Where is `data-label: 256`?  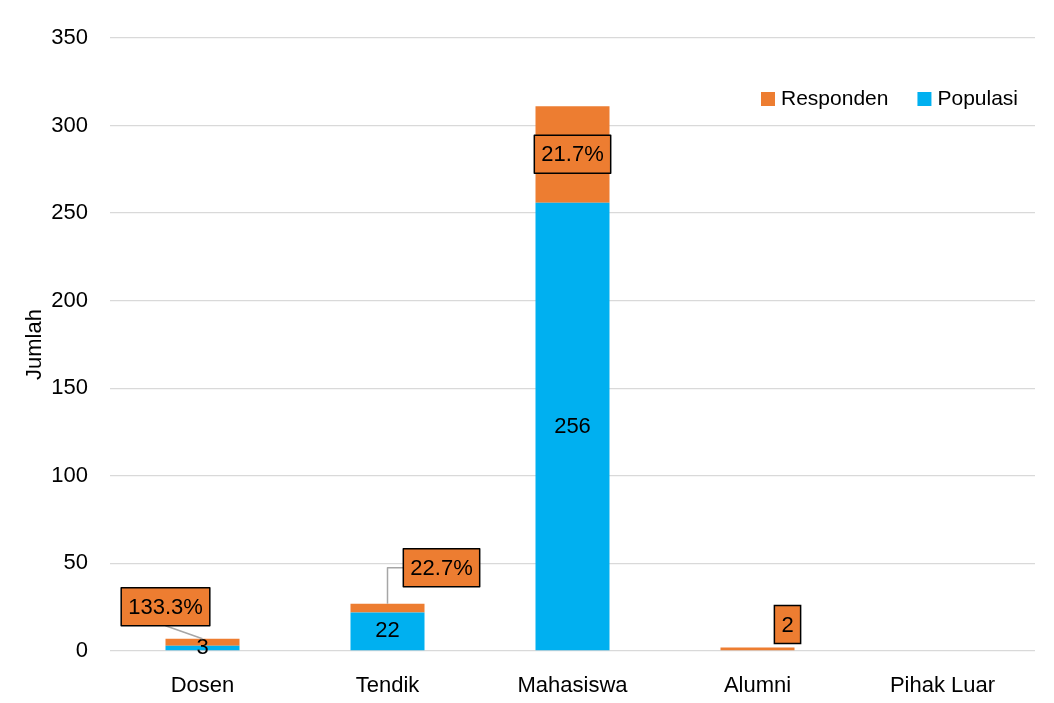
data-label: 256 is located at coordinates (572, 425).